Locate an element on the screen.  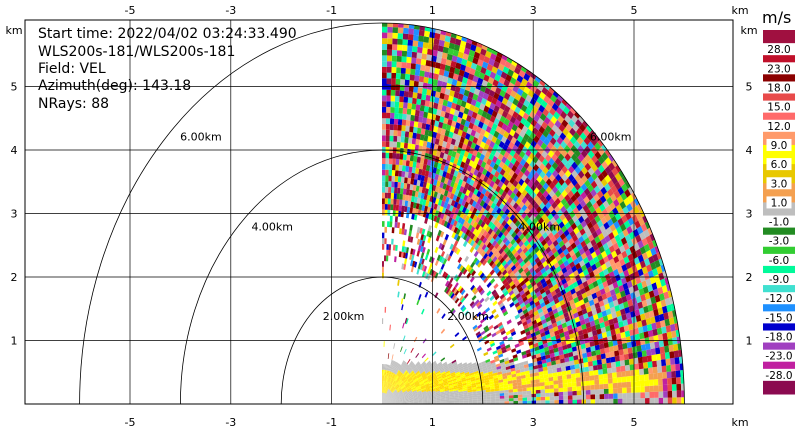
colorbar-tick-label: -6.0 is located at coordinates (779, 261).